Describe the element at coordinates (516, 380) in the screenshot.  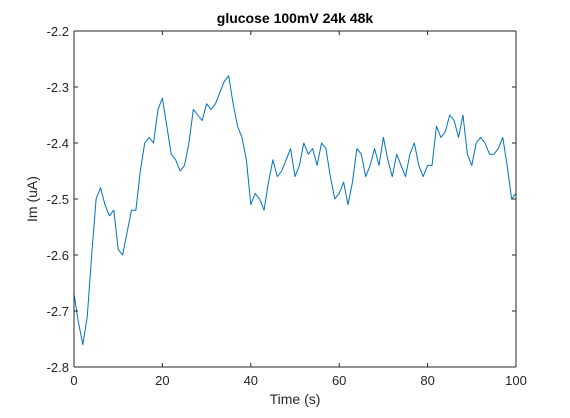
I see `x-tick-label: 100` at that location.